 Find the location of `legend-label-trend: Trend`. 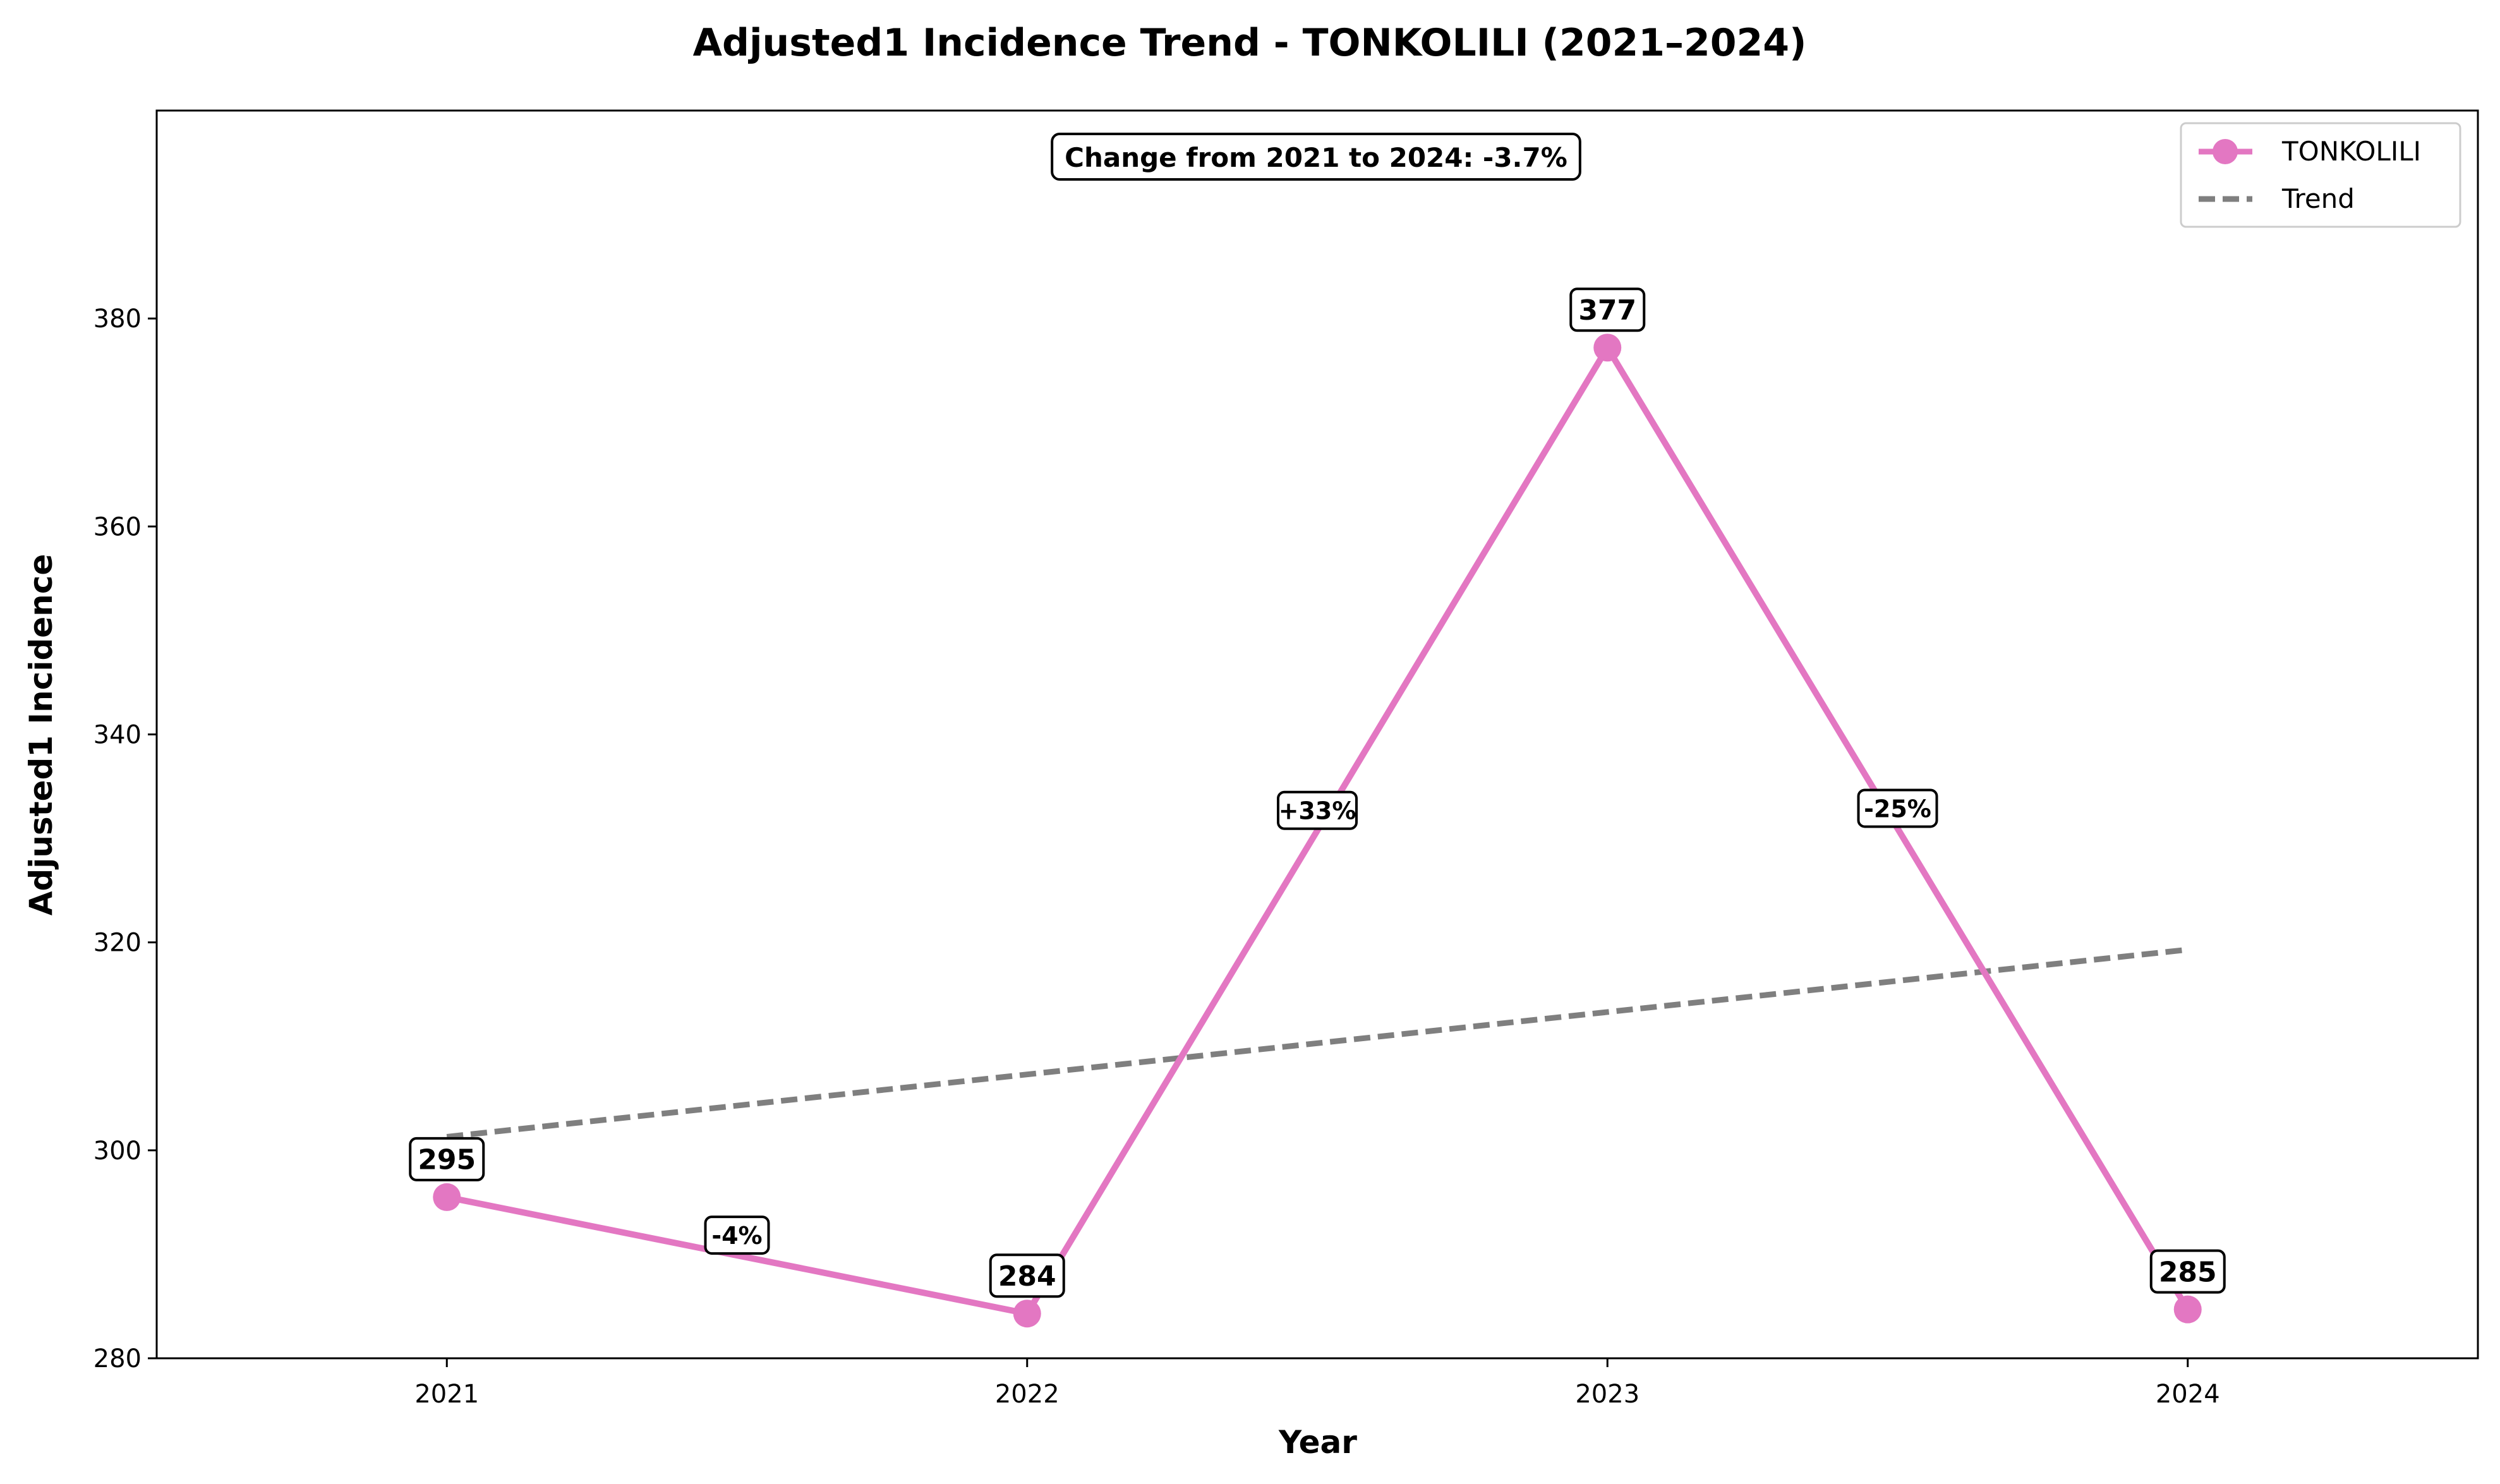

legend-label-trend: Trend is located at coordinates (2318, 198).